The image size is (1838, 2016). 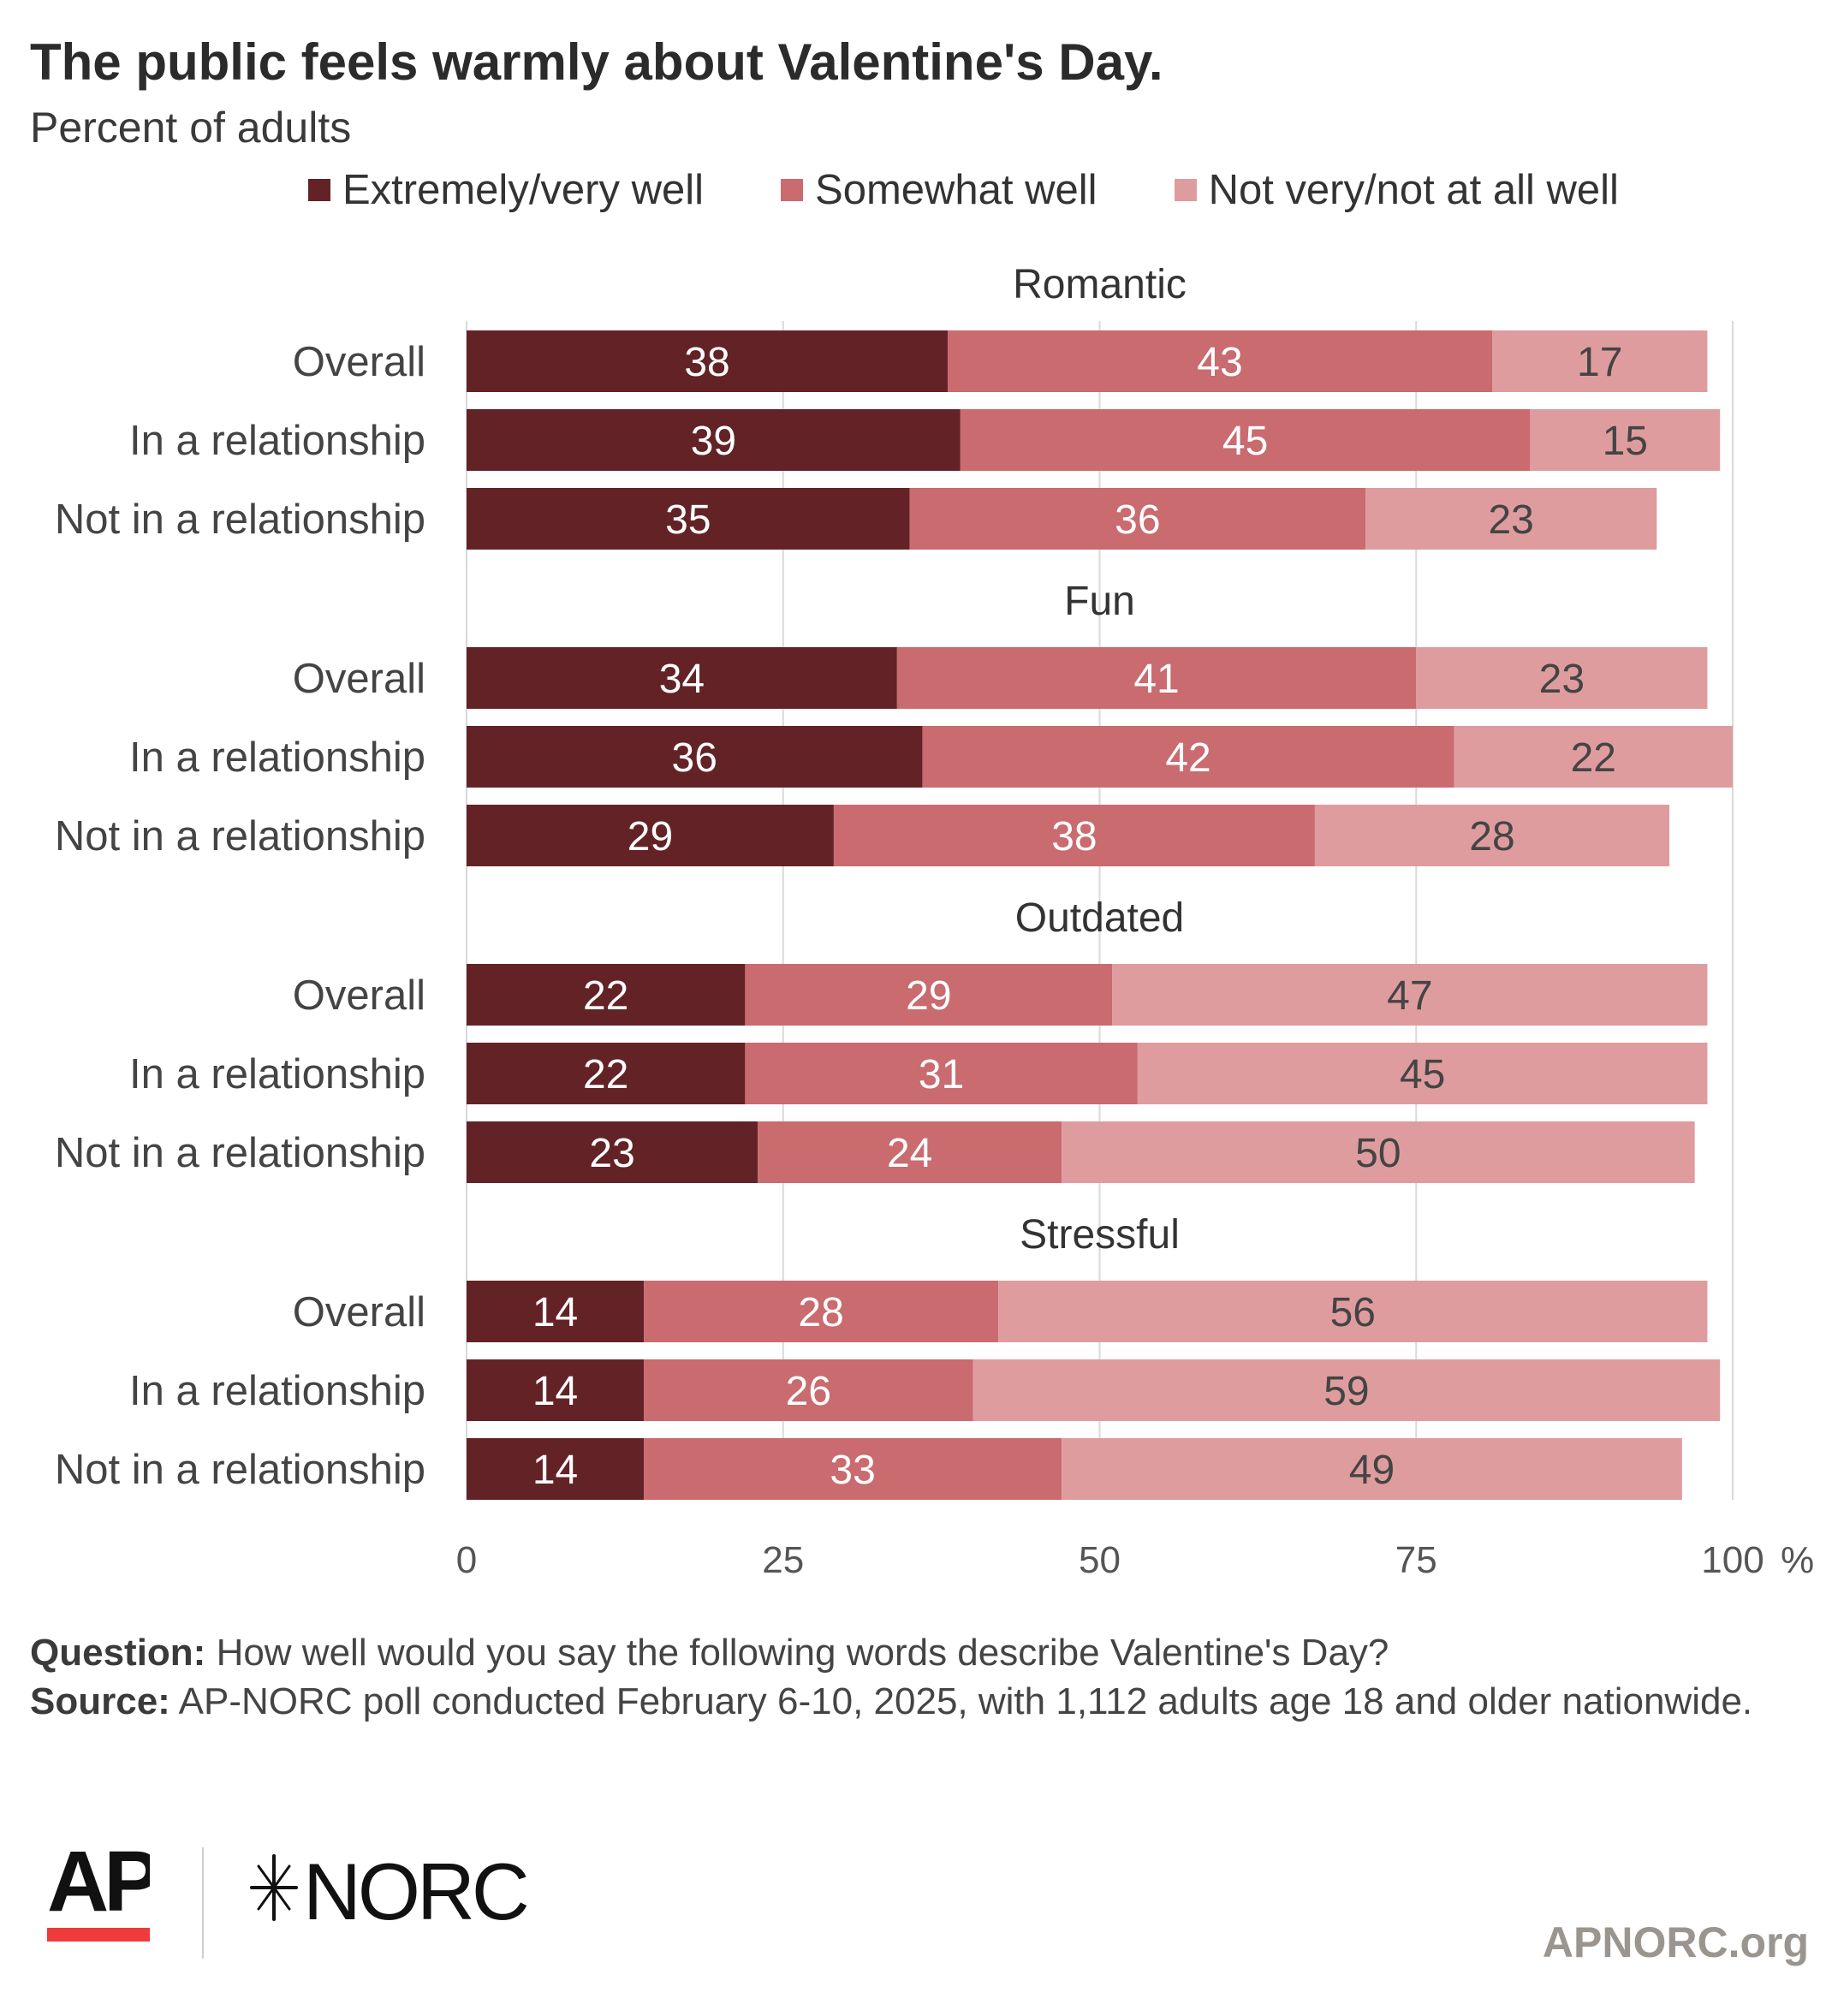 I want to click on data-label: 35, so click(x=688, y=520).